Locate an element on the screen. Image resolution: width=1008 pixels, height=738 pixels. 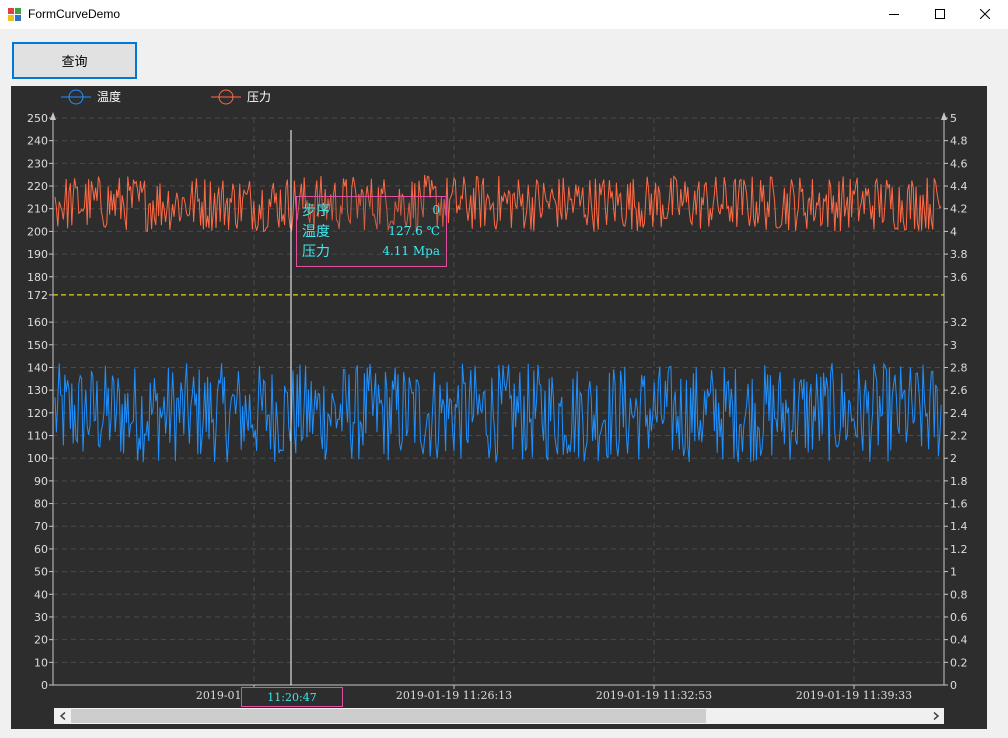
y-tick-label-right: 0 is located at coordinates (953, 685).